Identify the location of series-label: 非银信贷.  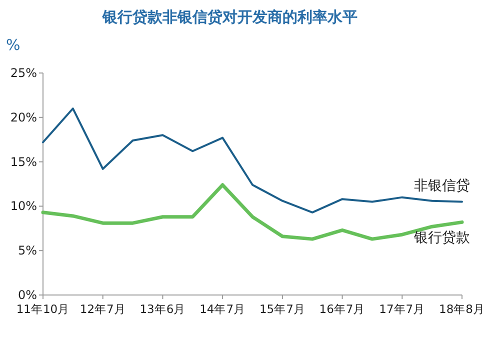
(442, 186).